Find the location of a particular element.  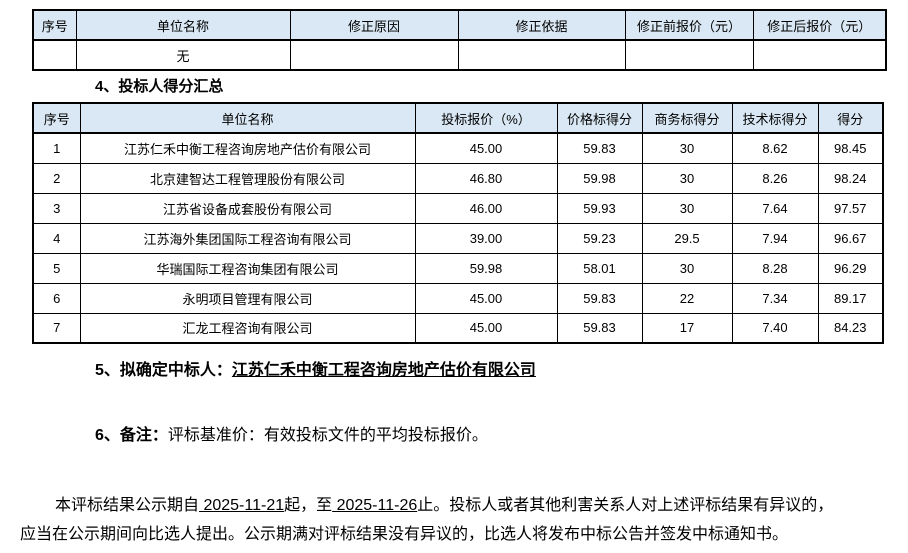

correction-table-header: 序号 单位名称 修正原因 修正依据 修正前报价（元） 修正后报价（元） is located at coordinates (459, 25).